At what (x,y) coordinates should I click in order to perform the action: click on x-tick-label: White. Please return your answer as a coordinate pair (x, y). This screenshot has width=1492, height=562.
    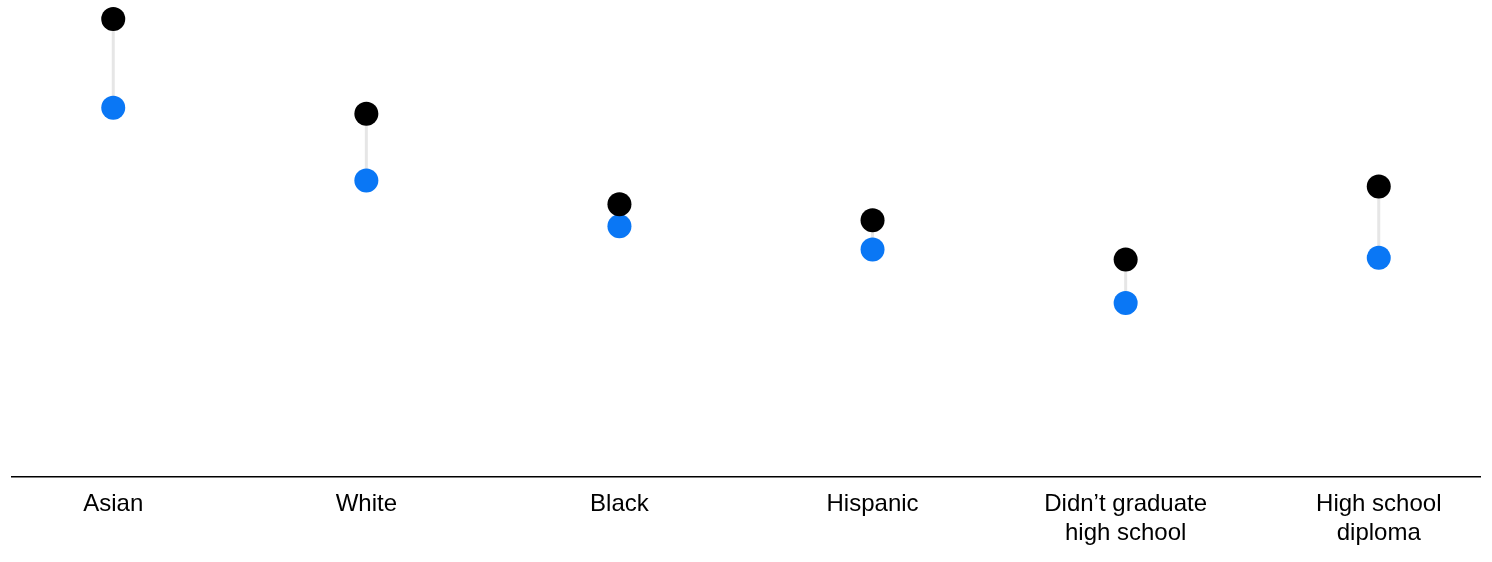
    Looking at the image, I should click on (366, 503).